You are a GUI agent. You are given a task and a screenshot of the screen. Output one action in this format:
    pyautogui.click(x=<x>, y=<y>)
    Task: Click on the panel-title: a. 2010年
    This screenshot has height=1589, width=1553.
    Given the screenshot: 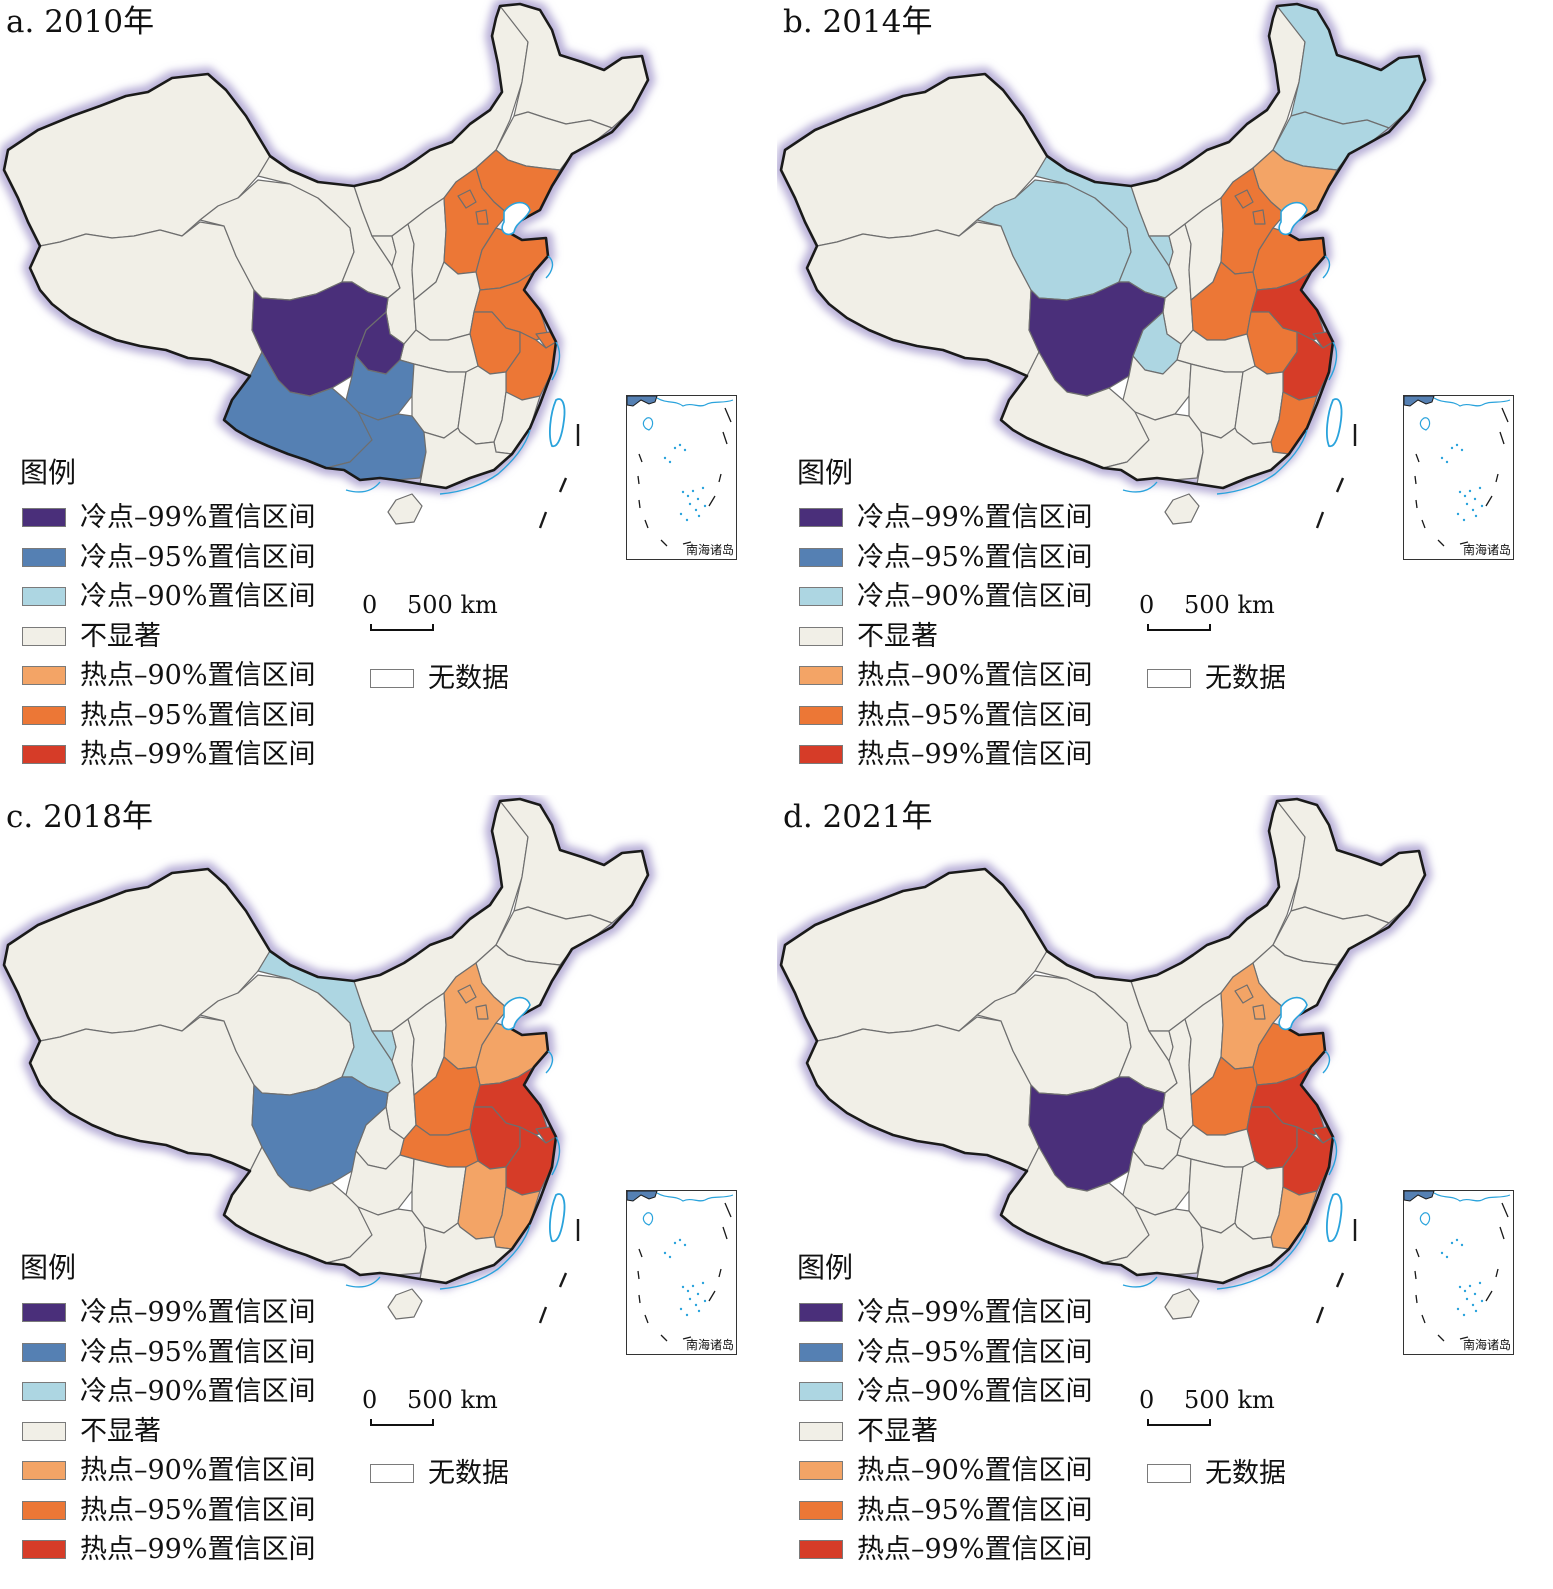 What is the action you would take?
    pyautogui.click(x=80, y=22)
    